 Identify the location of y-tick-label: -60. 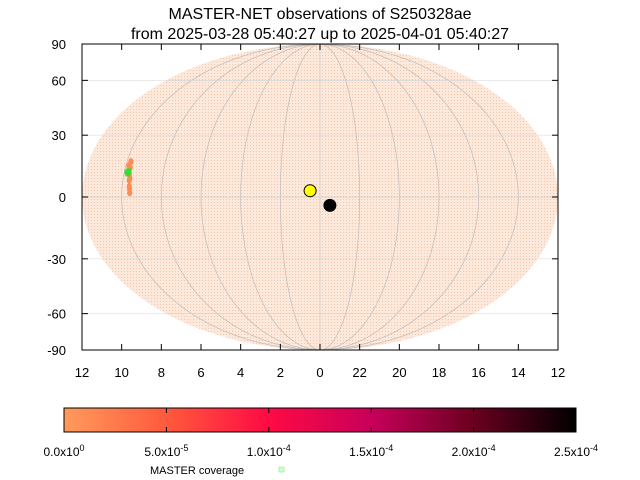
(56, 314).